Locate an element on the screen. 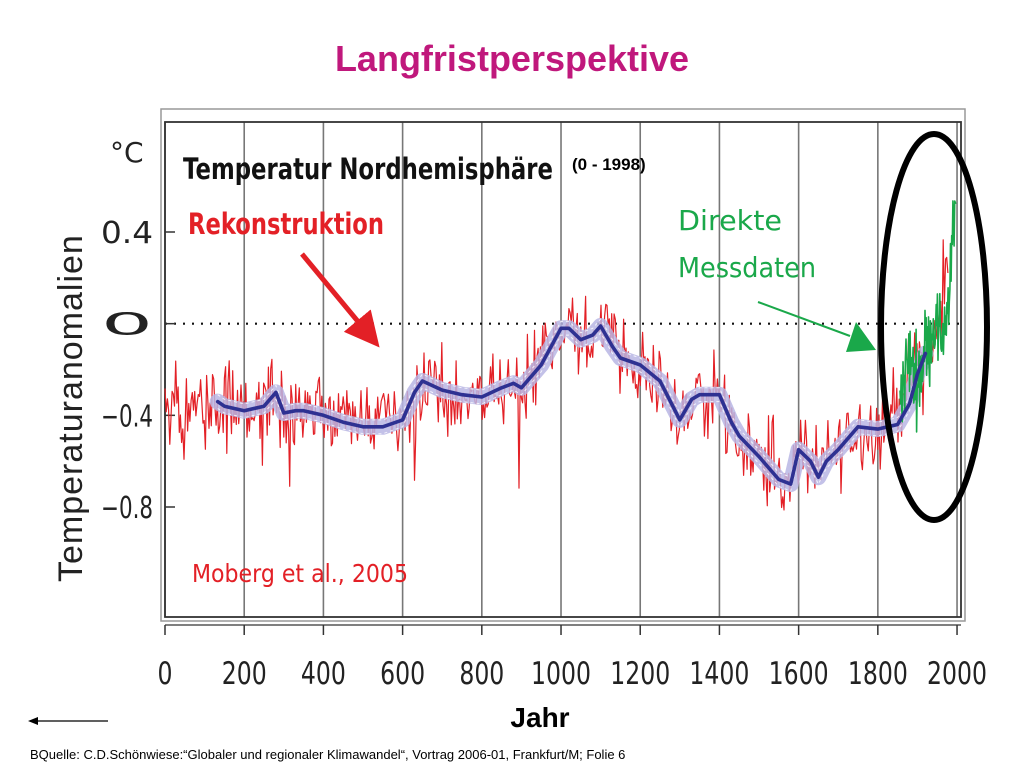  back-arrow-icon is located at coordinates (33, 721).